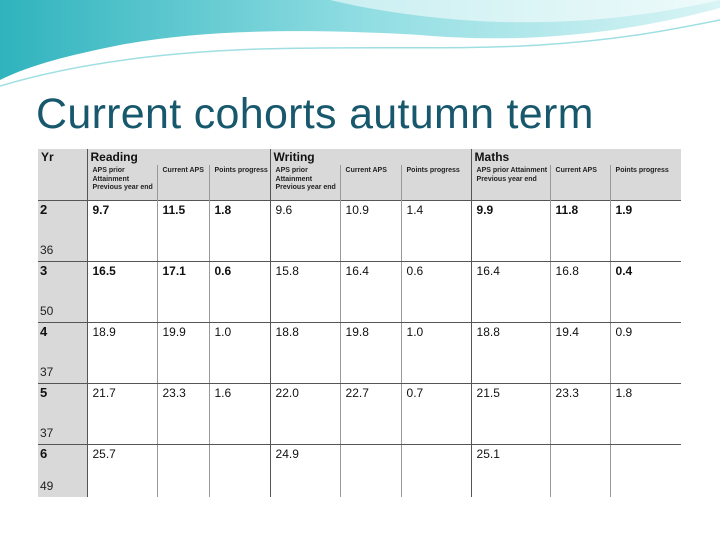  I want to click on value-cell: 1.6, so click(240, 414).